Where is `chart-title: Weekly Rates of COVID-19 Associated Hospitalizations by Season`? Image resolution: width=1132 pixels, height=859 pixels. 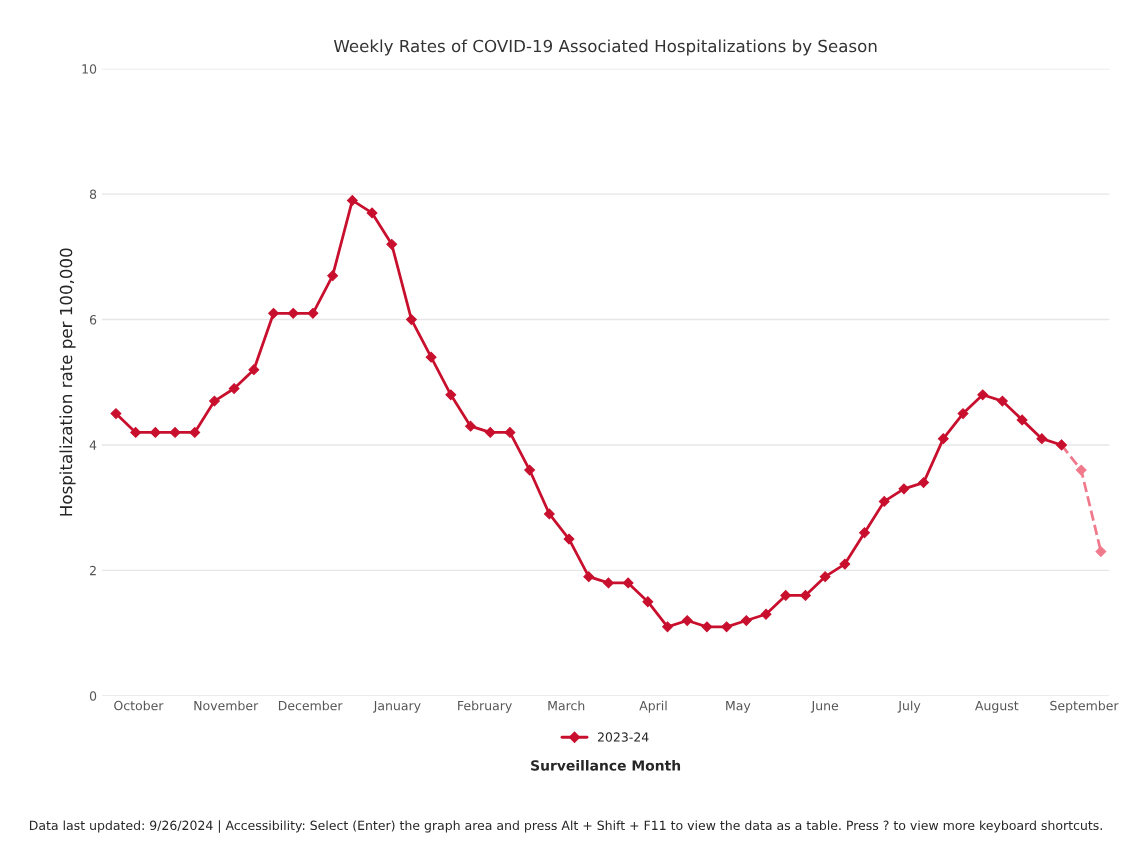 chart-title: Weekly Rates of COVID-19 Associated Hospitalizations by Season is located at coordinates (605, 47).